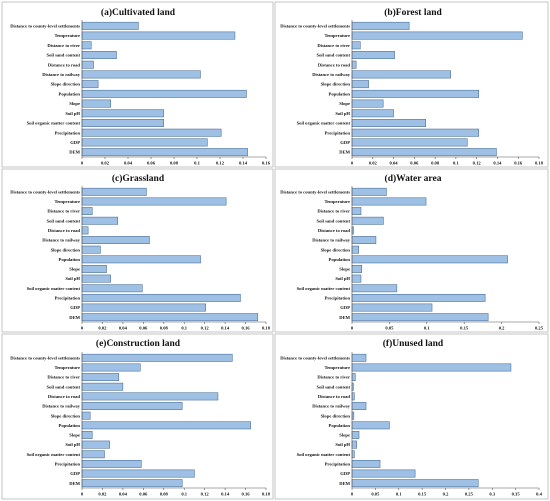 This screenshot has height=501, width=550. What do you see at coordinates (413, 343) in the screenshot?
I see `panel-title: (f)Unused land` at bounding box center [413, 343].